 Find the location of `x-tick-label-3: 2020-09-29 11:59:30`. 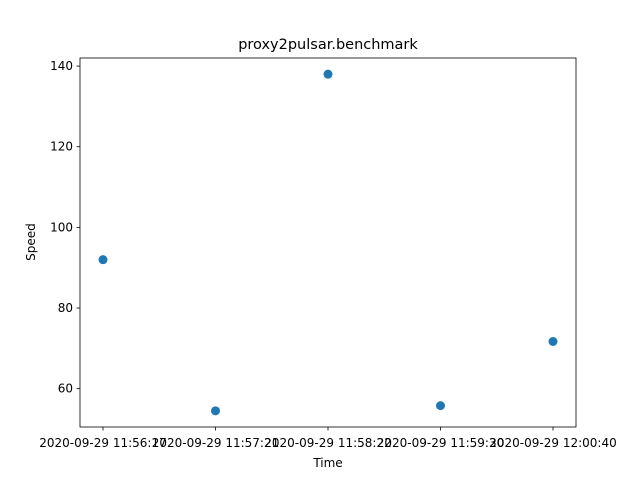

x-tick-label-3: 2020-09-29 11:59:30 is located at coordinates (440, 443).